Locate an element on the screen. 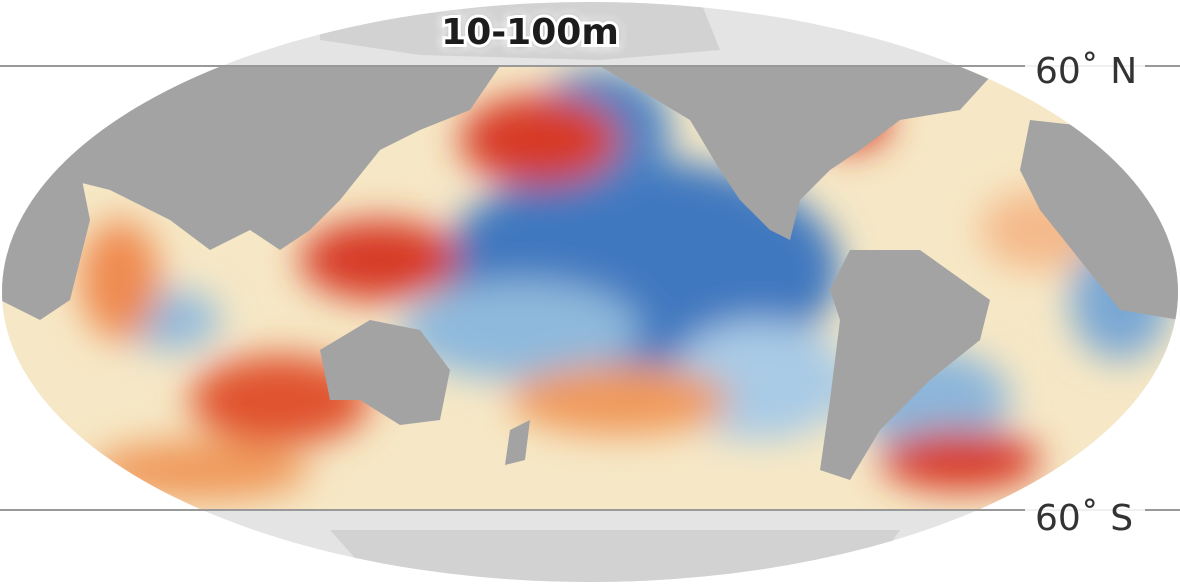  map-title: 10-100m is located at coordinates (530, 32).